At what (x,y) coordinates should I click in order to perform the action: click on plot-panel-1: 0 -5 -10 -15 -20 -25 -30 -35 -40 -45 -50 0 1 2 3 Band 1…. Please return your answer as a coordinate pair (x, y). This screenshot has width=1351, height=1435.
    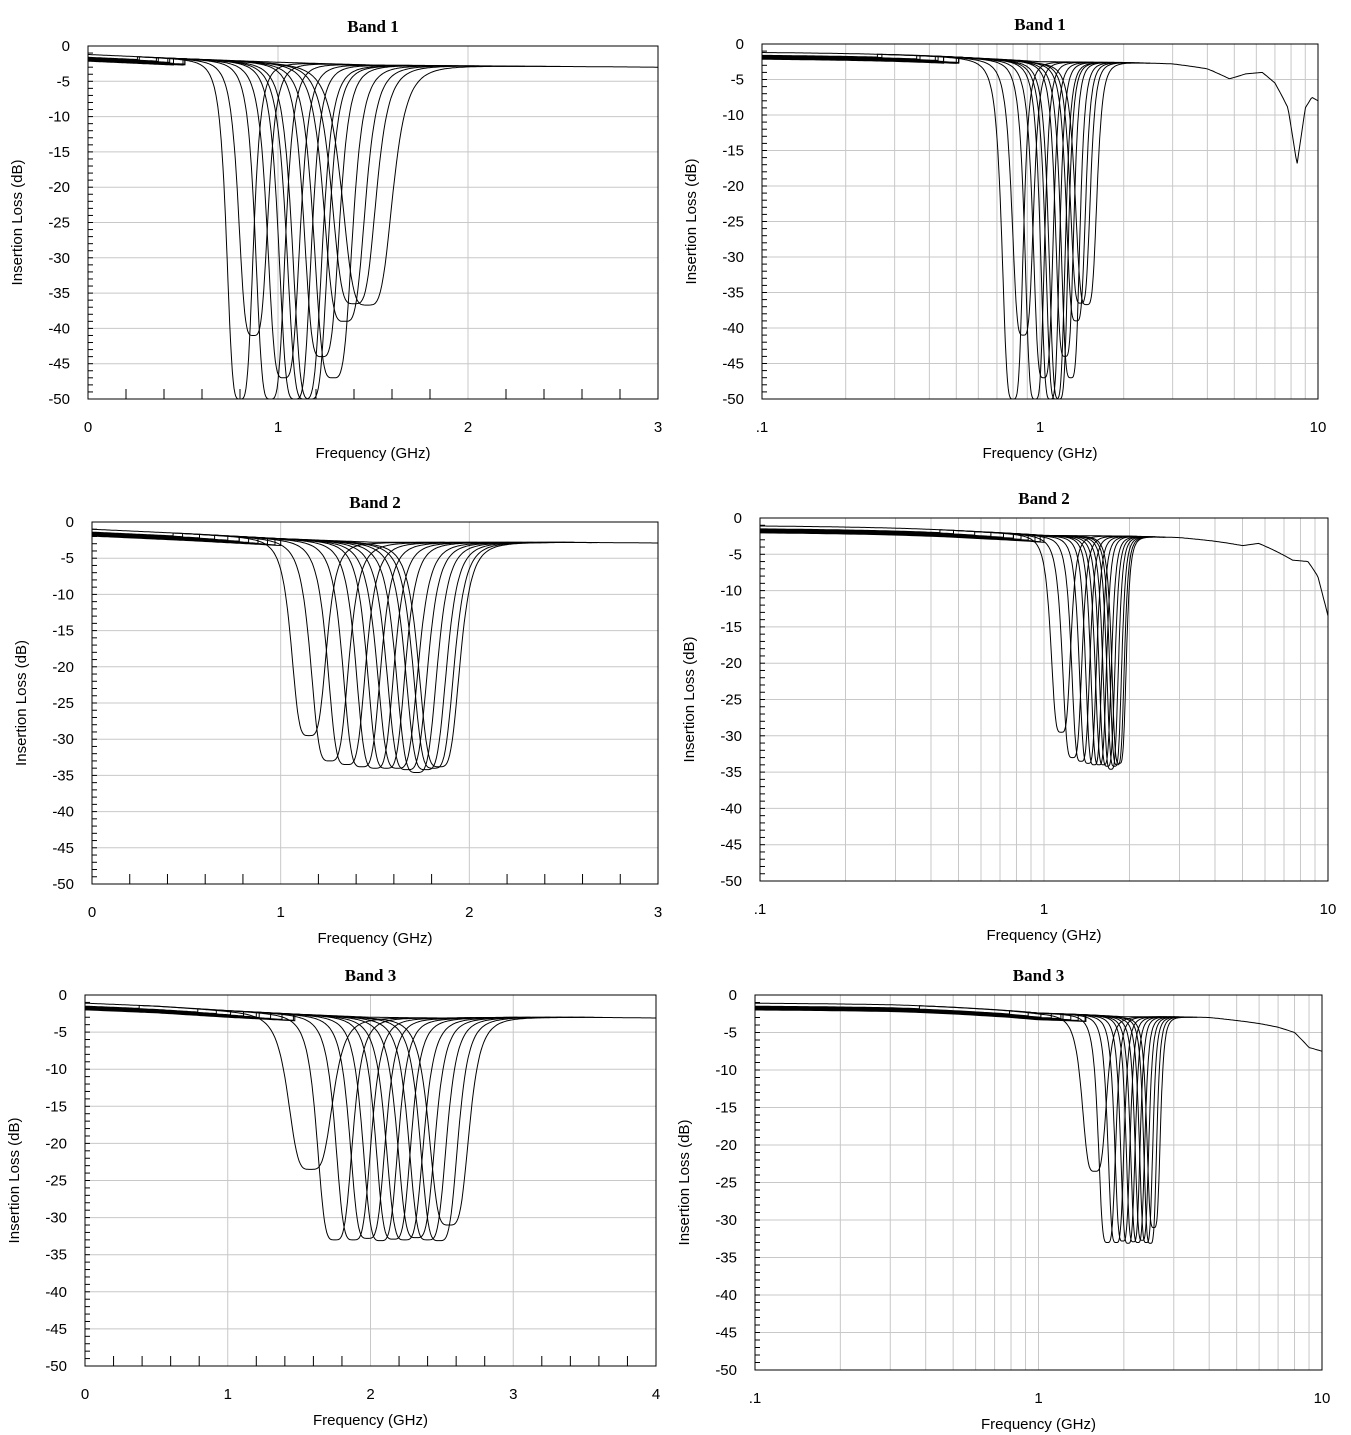
    Looking at the image, I should click on (335, 239).